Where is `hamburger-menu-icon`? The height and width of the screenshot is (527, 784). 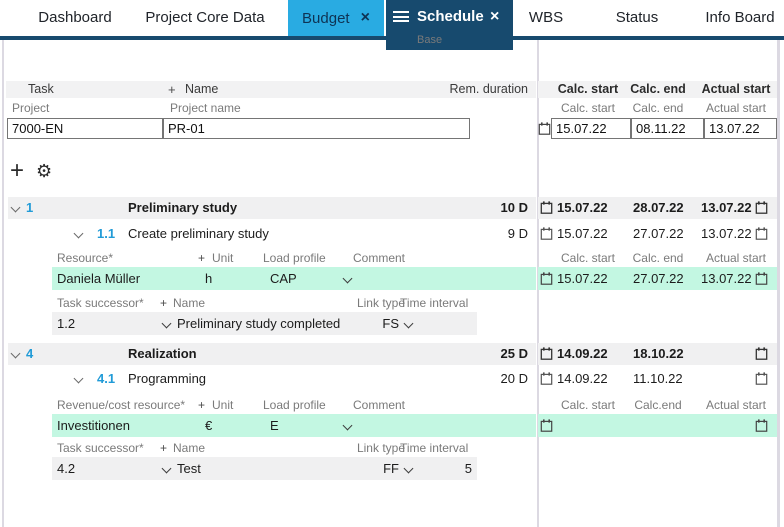
hamburger-menu-icon is located at coordinates (401, 17).